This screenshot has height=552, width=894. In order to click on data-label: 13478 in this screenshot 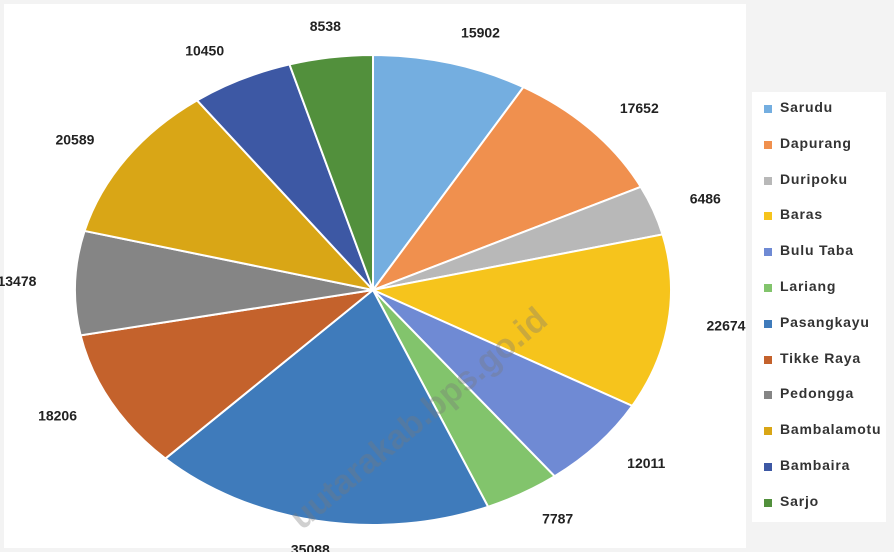, I will do `click(18, 281)`.